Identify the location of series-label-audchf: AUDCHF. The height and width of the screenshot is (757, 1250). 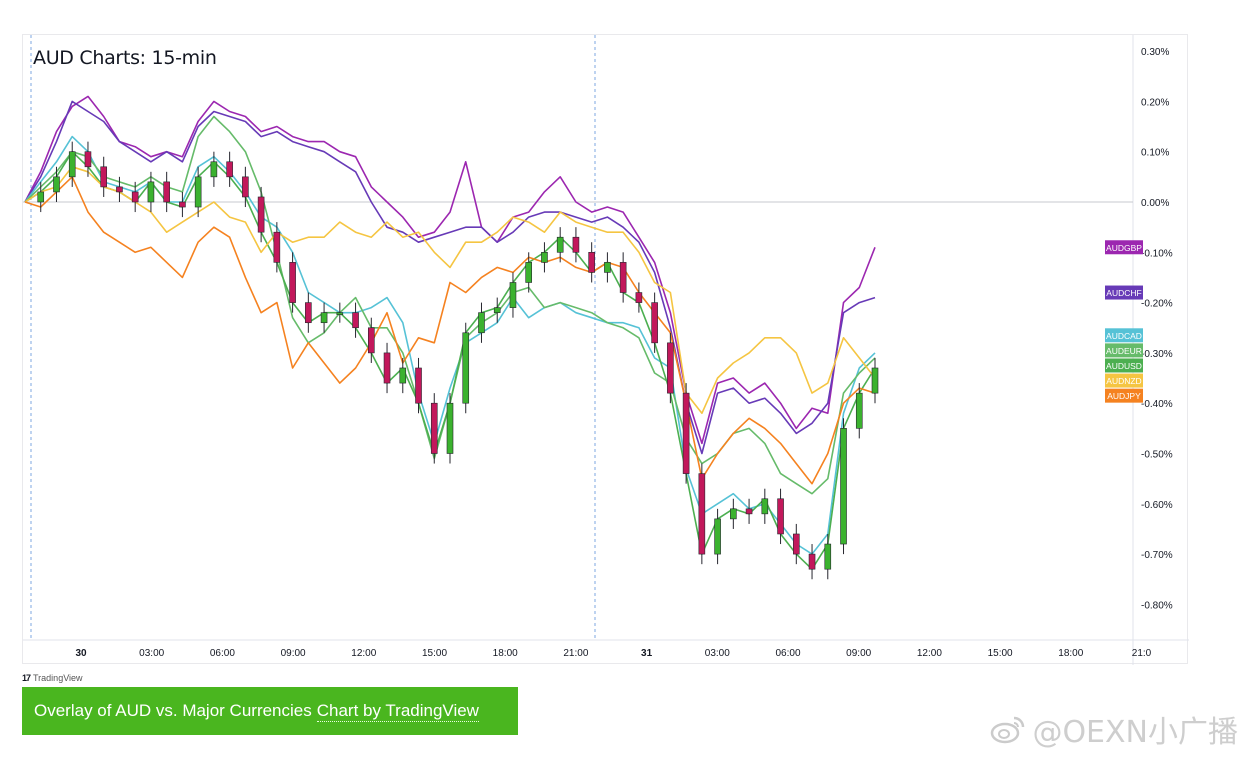
(1123, 293).